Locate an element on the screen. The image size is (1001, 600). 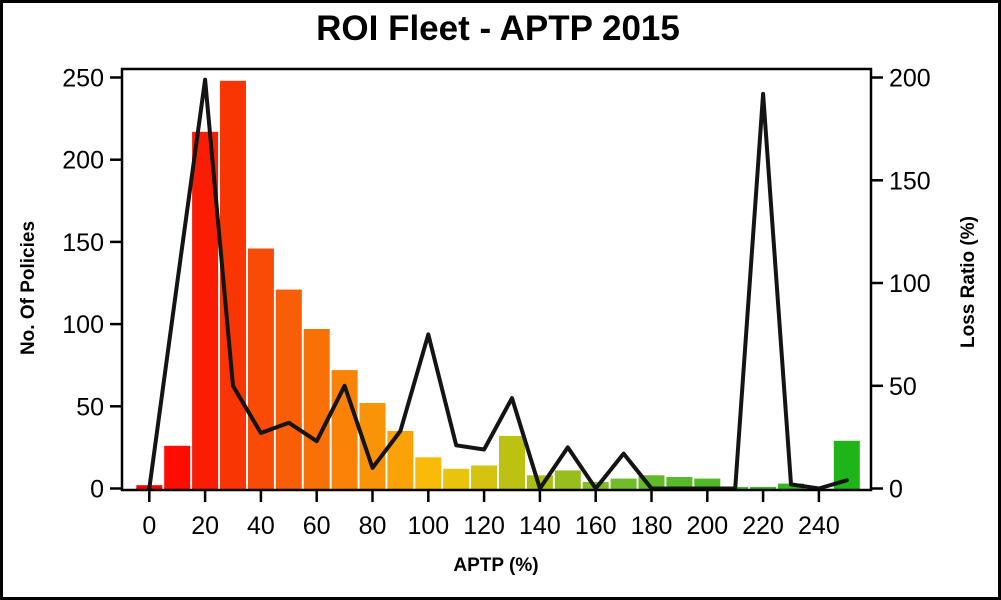
x-axis-tick-label: 120 is located at coordinates (484, 526).